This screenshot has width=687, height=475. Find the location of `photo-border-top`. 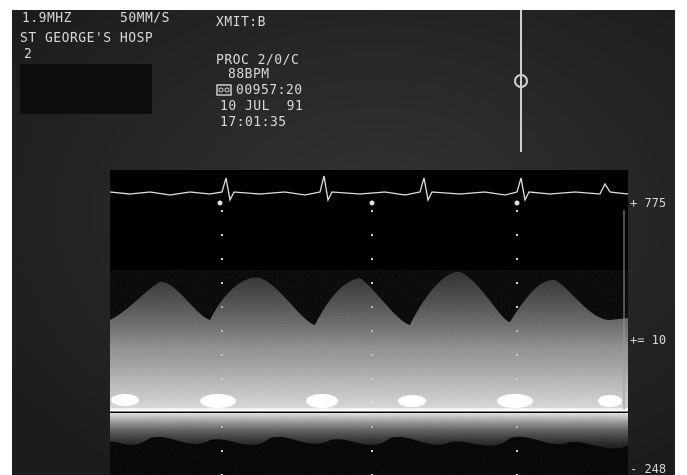

photo-border-top is located at coordinates (343, 5).